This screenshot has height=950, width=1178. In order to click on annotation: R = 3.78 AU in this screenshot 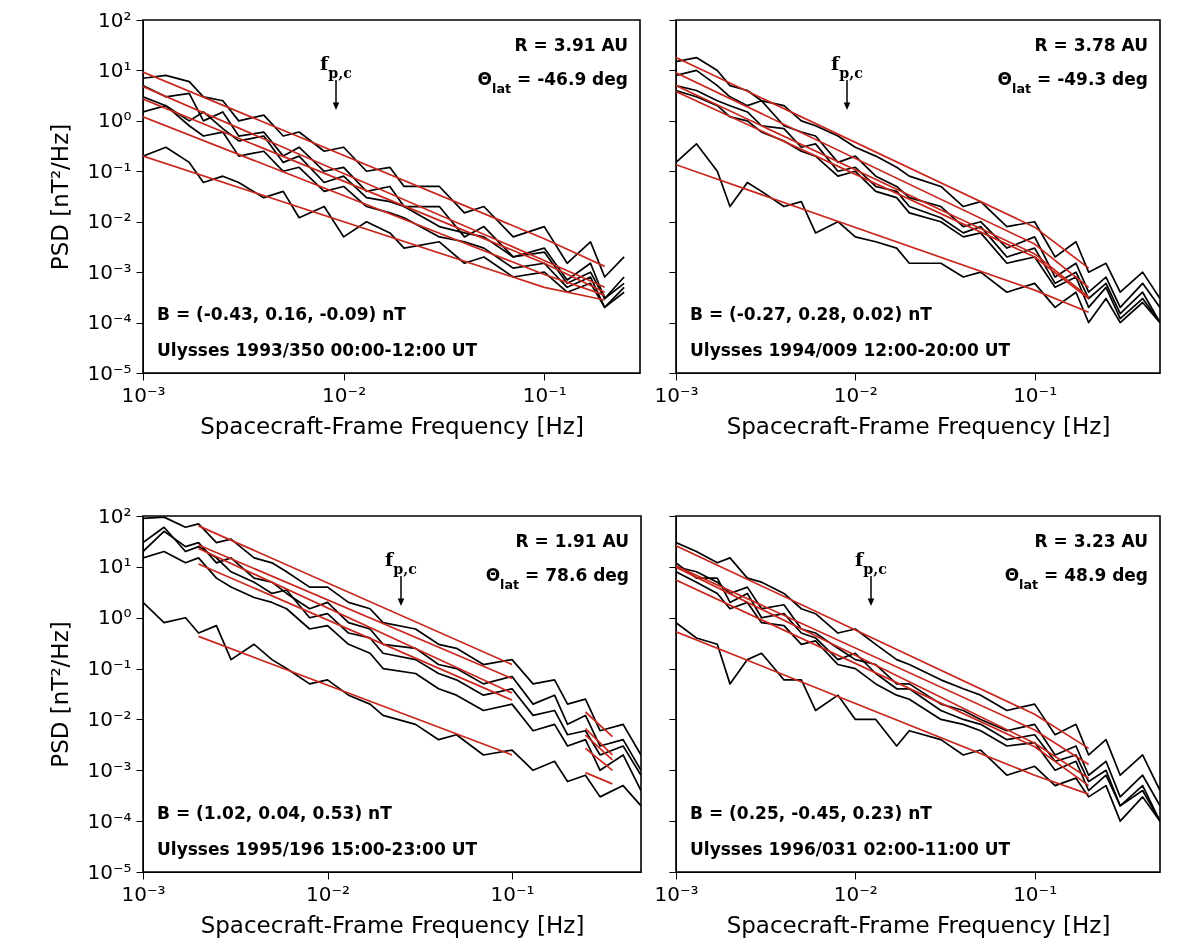, I will do `click(1091, 45)`.